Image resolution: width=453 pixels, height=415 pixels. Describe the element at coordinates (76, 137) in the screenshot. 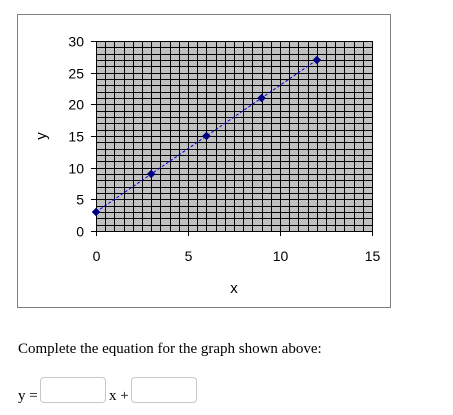

I see `y-tick-label: 15` at that location.